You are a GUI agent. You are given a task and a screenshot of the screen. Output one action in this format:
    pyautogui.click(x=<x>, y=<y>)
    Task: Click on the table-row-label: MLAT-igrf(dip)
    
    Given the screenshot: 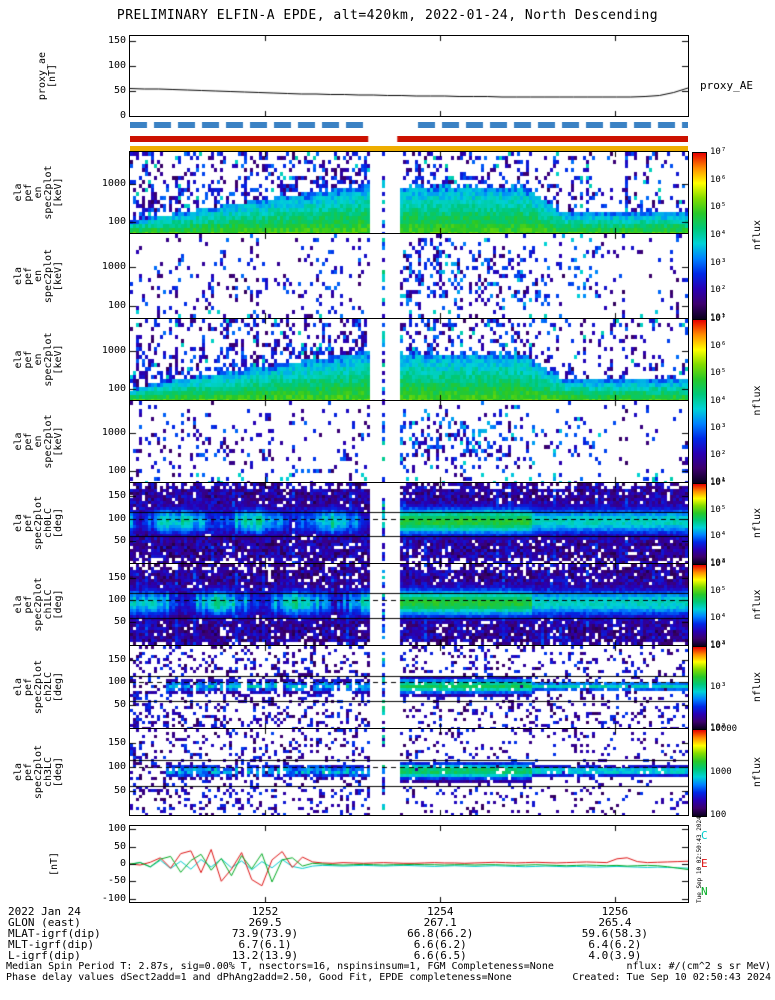 What is the action you would take?
    pyautogui.click(x=54, y=933)
    